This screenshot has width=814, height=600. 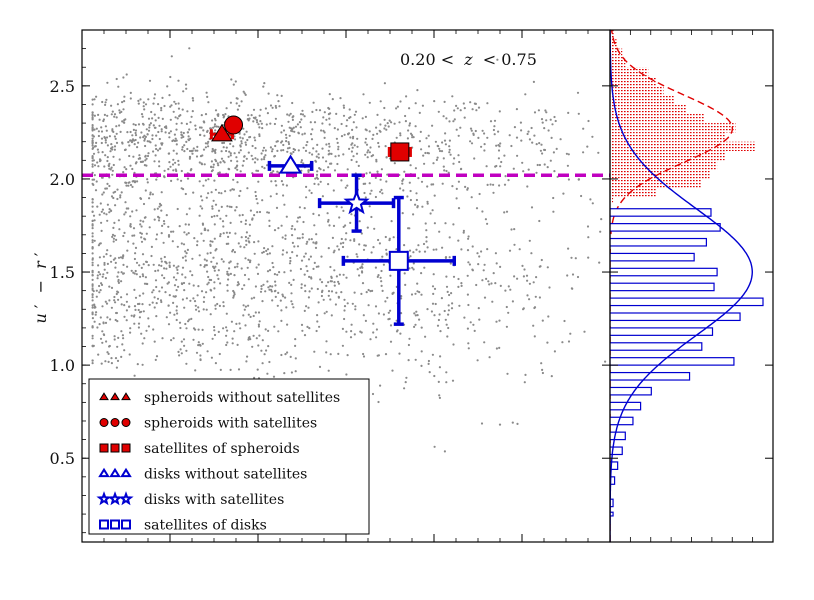 What do you see at coordinates (62, 272) in the screenshot?
I see `y-tick-label: 1.5` at bounding box center [62, 272].